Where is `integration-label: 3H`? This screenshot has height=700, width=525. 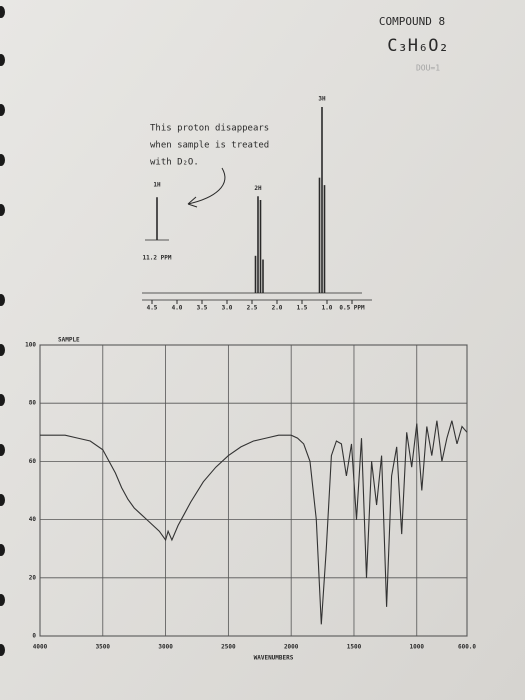
integration-label: 3H is located at coordinates (322, 99).